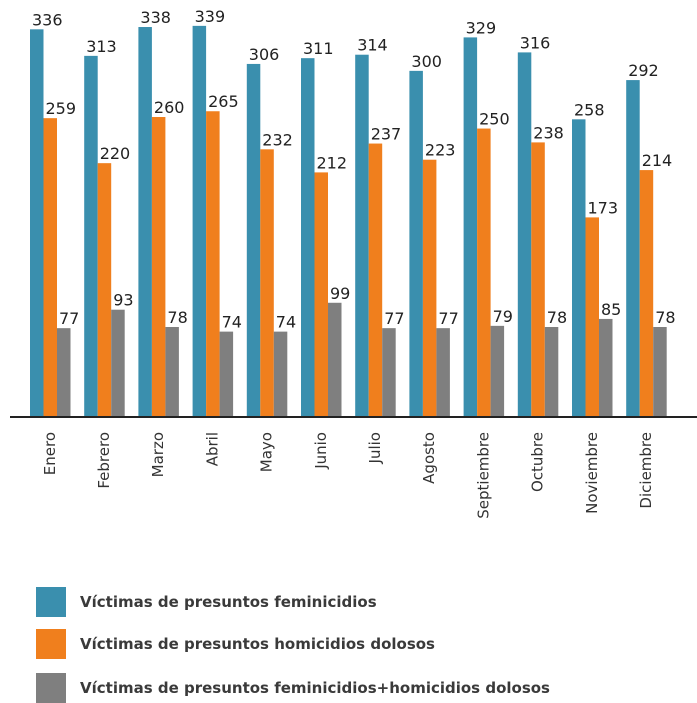 This screenshot has height=703, width=697. I want to click on x-tick-label-febrero: Febrero, so click(104, 460).